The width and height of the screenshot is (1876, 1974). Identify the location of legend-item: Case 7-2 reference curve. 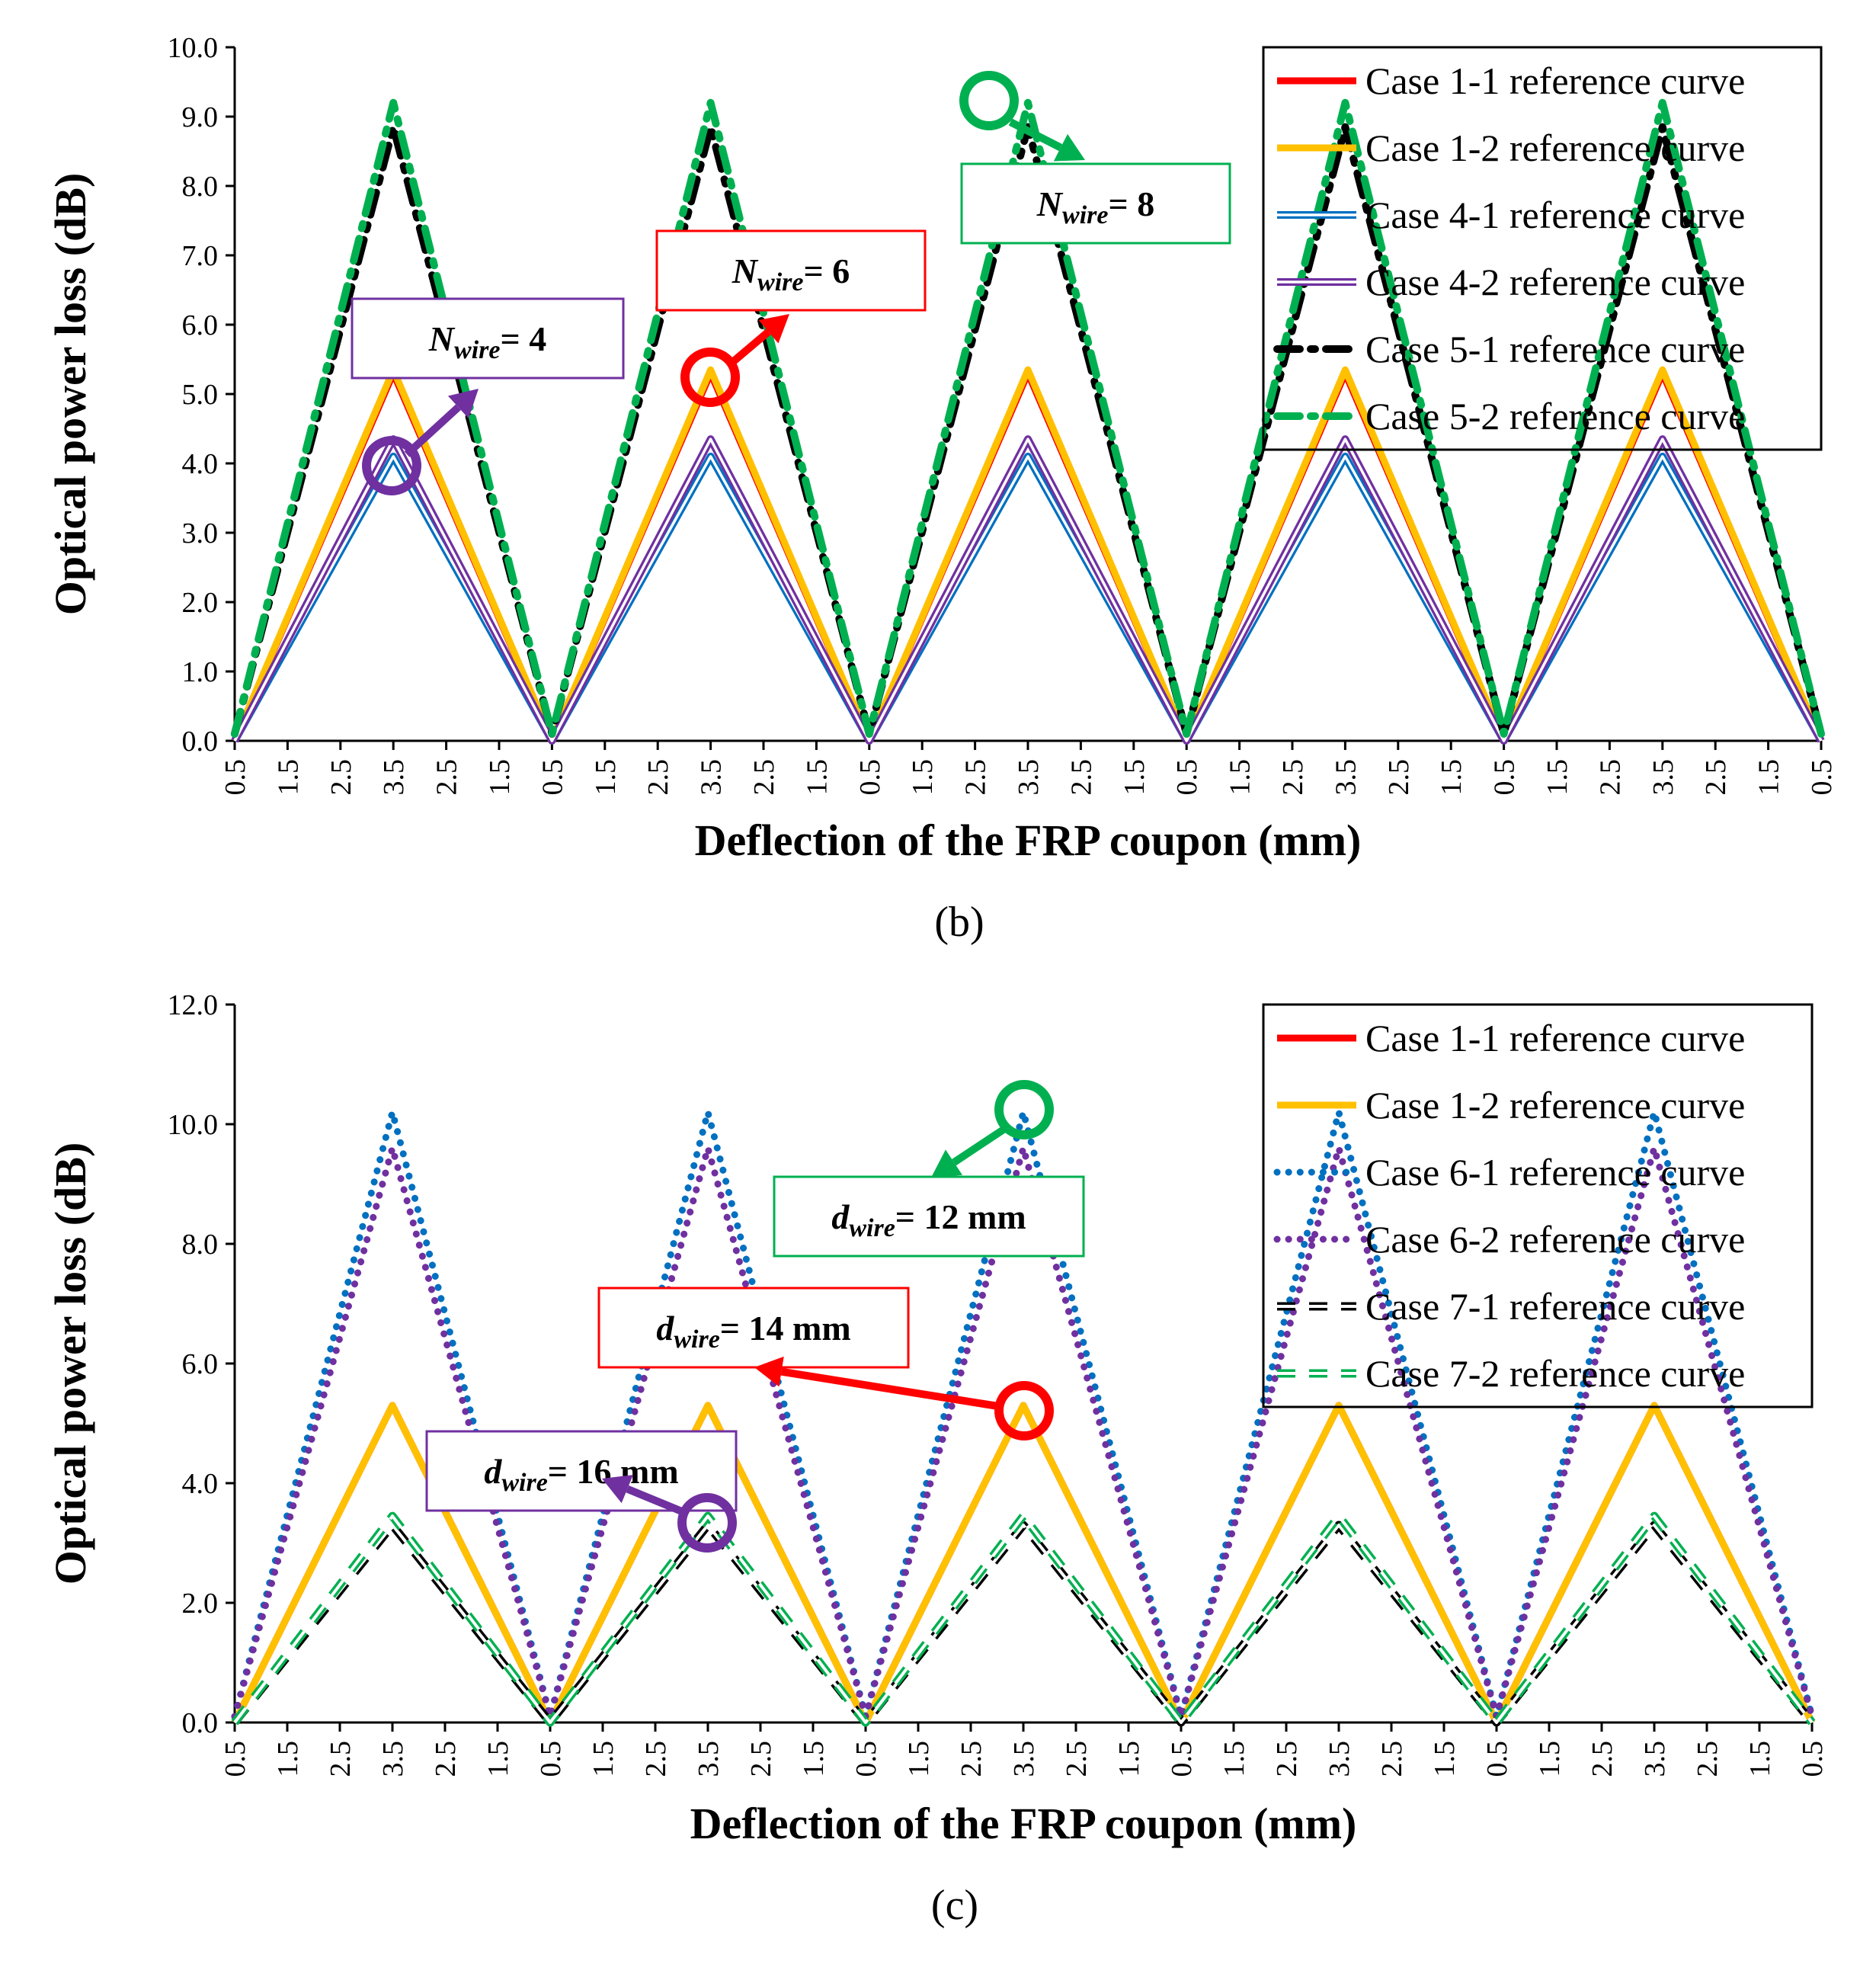
(1511, 1373).